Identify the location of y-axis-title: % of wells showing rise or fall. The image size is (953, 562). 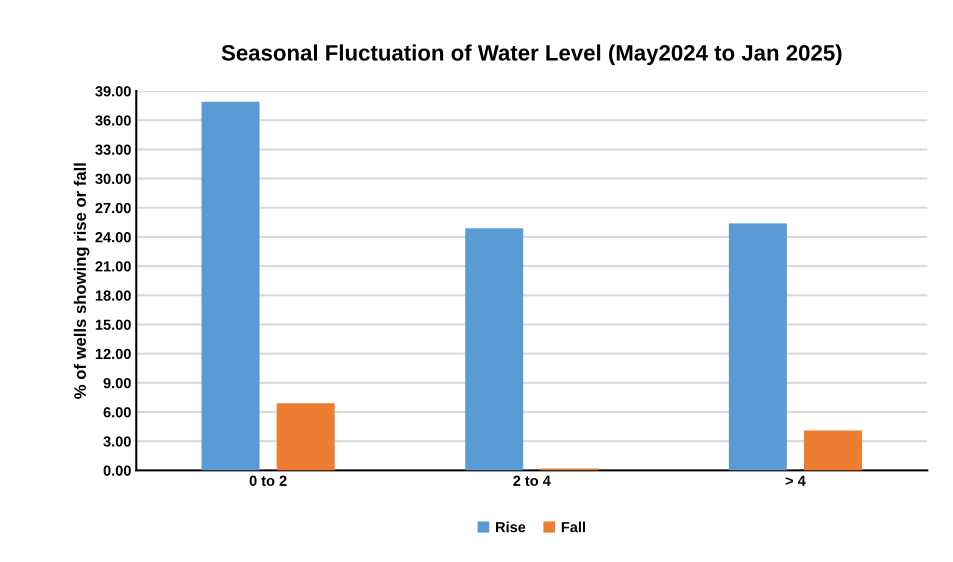
(82, 281).